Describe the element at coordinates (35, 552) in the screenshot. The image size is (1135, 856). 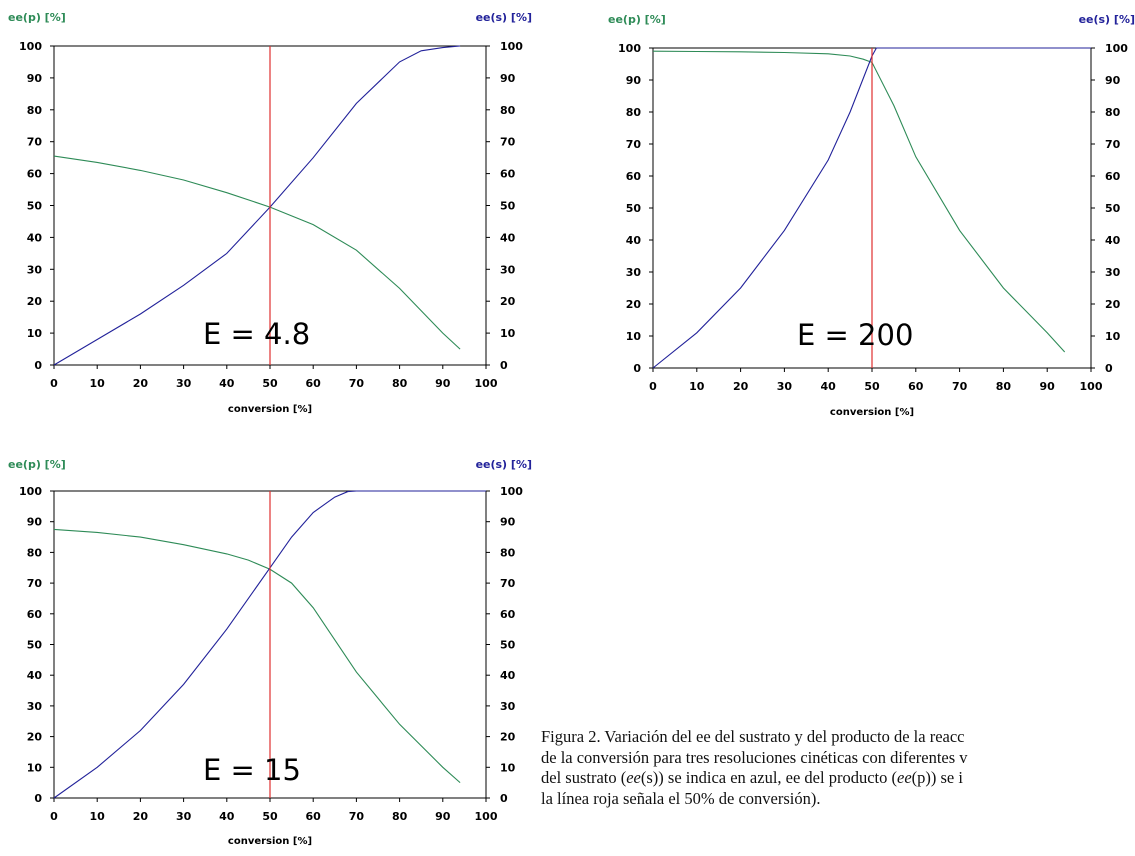
I see `y-tick-label-left: 80` at that location.